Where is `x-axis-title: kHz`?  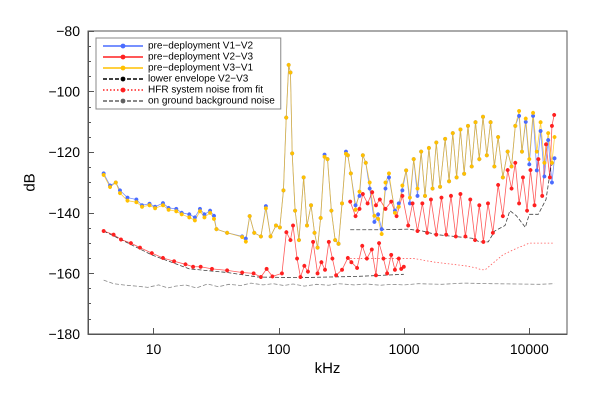 x-axis-title: kHz is located at coordinates (327, 368).